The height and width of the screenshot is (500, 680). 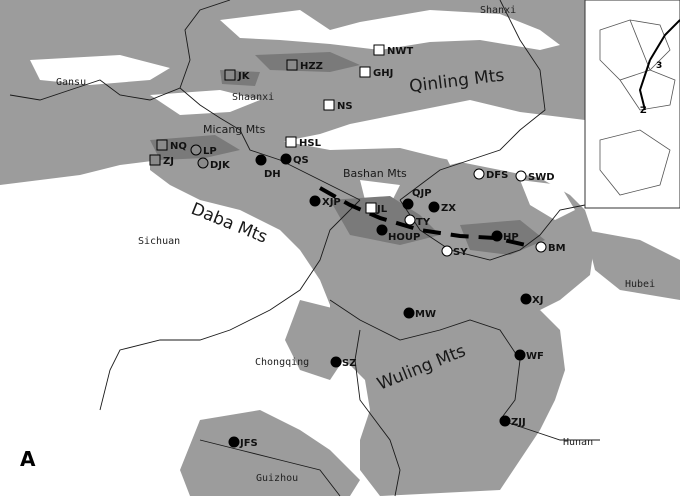 I want to click on site-label-ty: TY, so click(x=423, y=222).